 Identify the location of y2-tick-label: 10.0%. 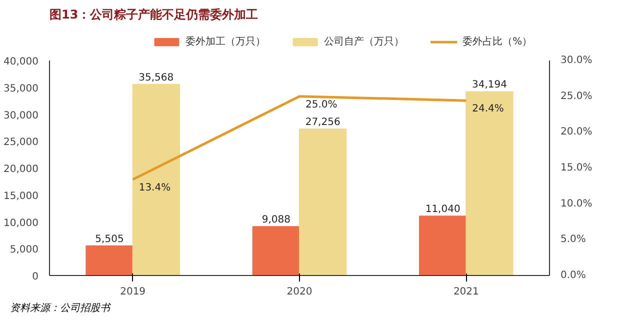
(576, 204).